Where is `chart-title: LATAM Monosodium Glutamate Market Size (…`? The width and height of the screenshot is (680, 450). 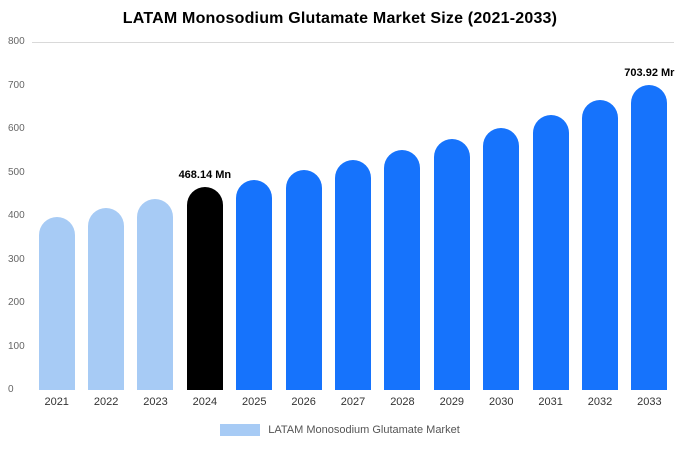 chart-title: LATAM Monosodium Glutamate Market Size (… is located at coordinates (340, 18).